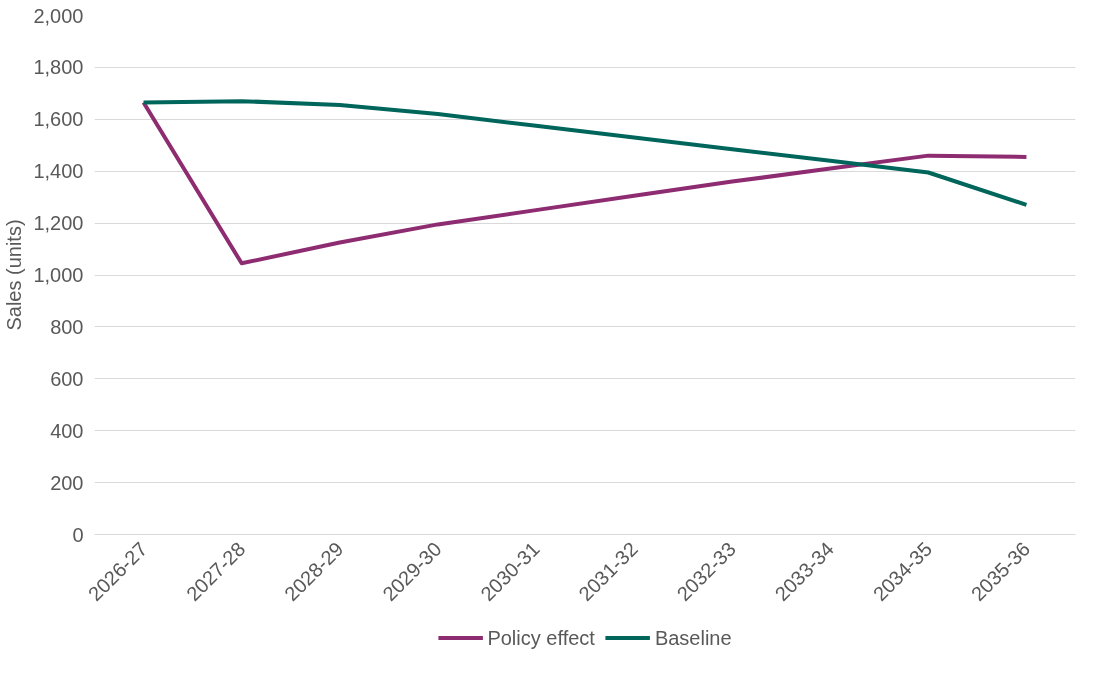 The width and height of the screenshot is (1097, 680). I want to click on line-series, so click(585, 153).